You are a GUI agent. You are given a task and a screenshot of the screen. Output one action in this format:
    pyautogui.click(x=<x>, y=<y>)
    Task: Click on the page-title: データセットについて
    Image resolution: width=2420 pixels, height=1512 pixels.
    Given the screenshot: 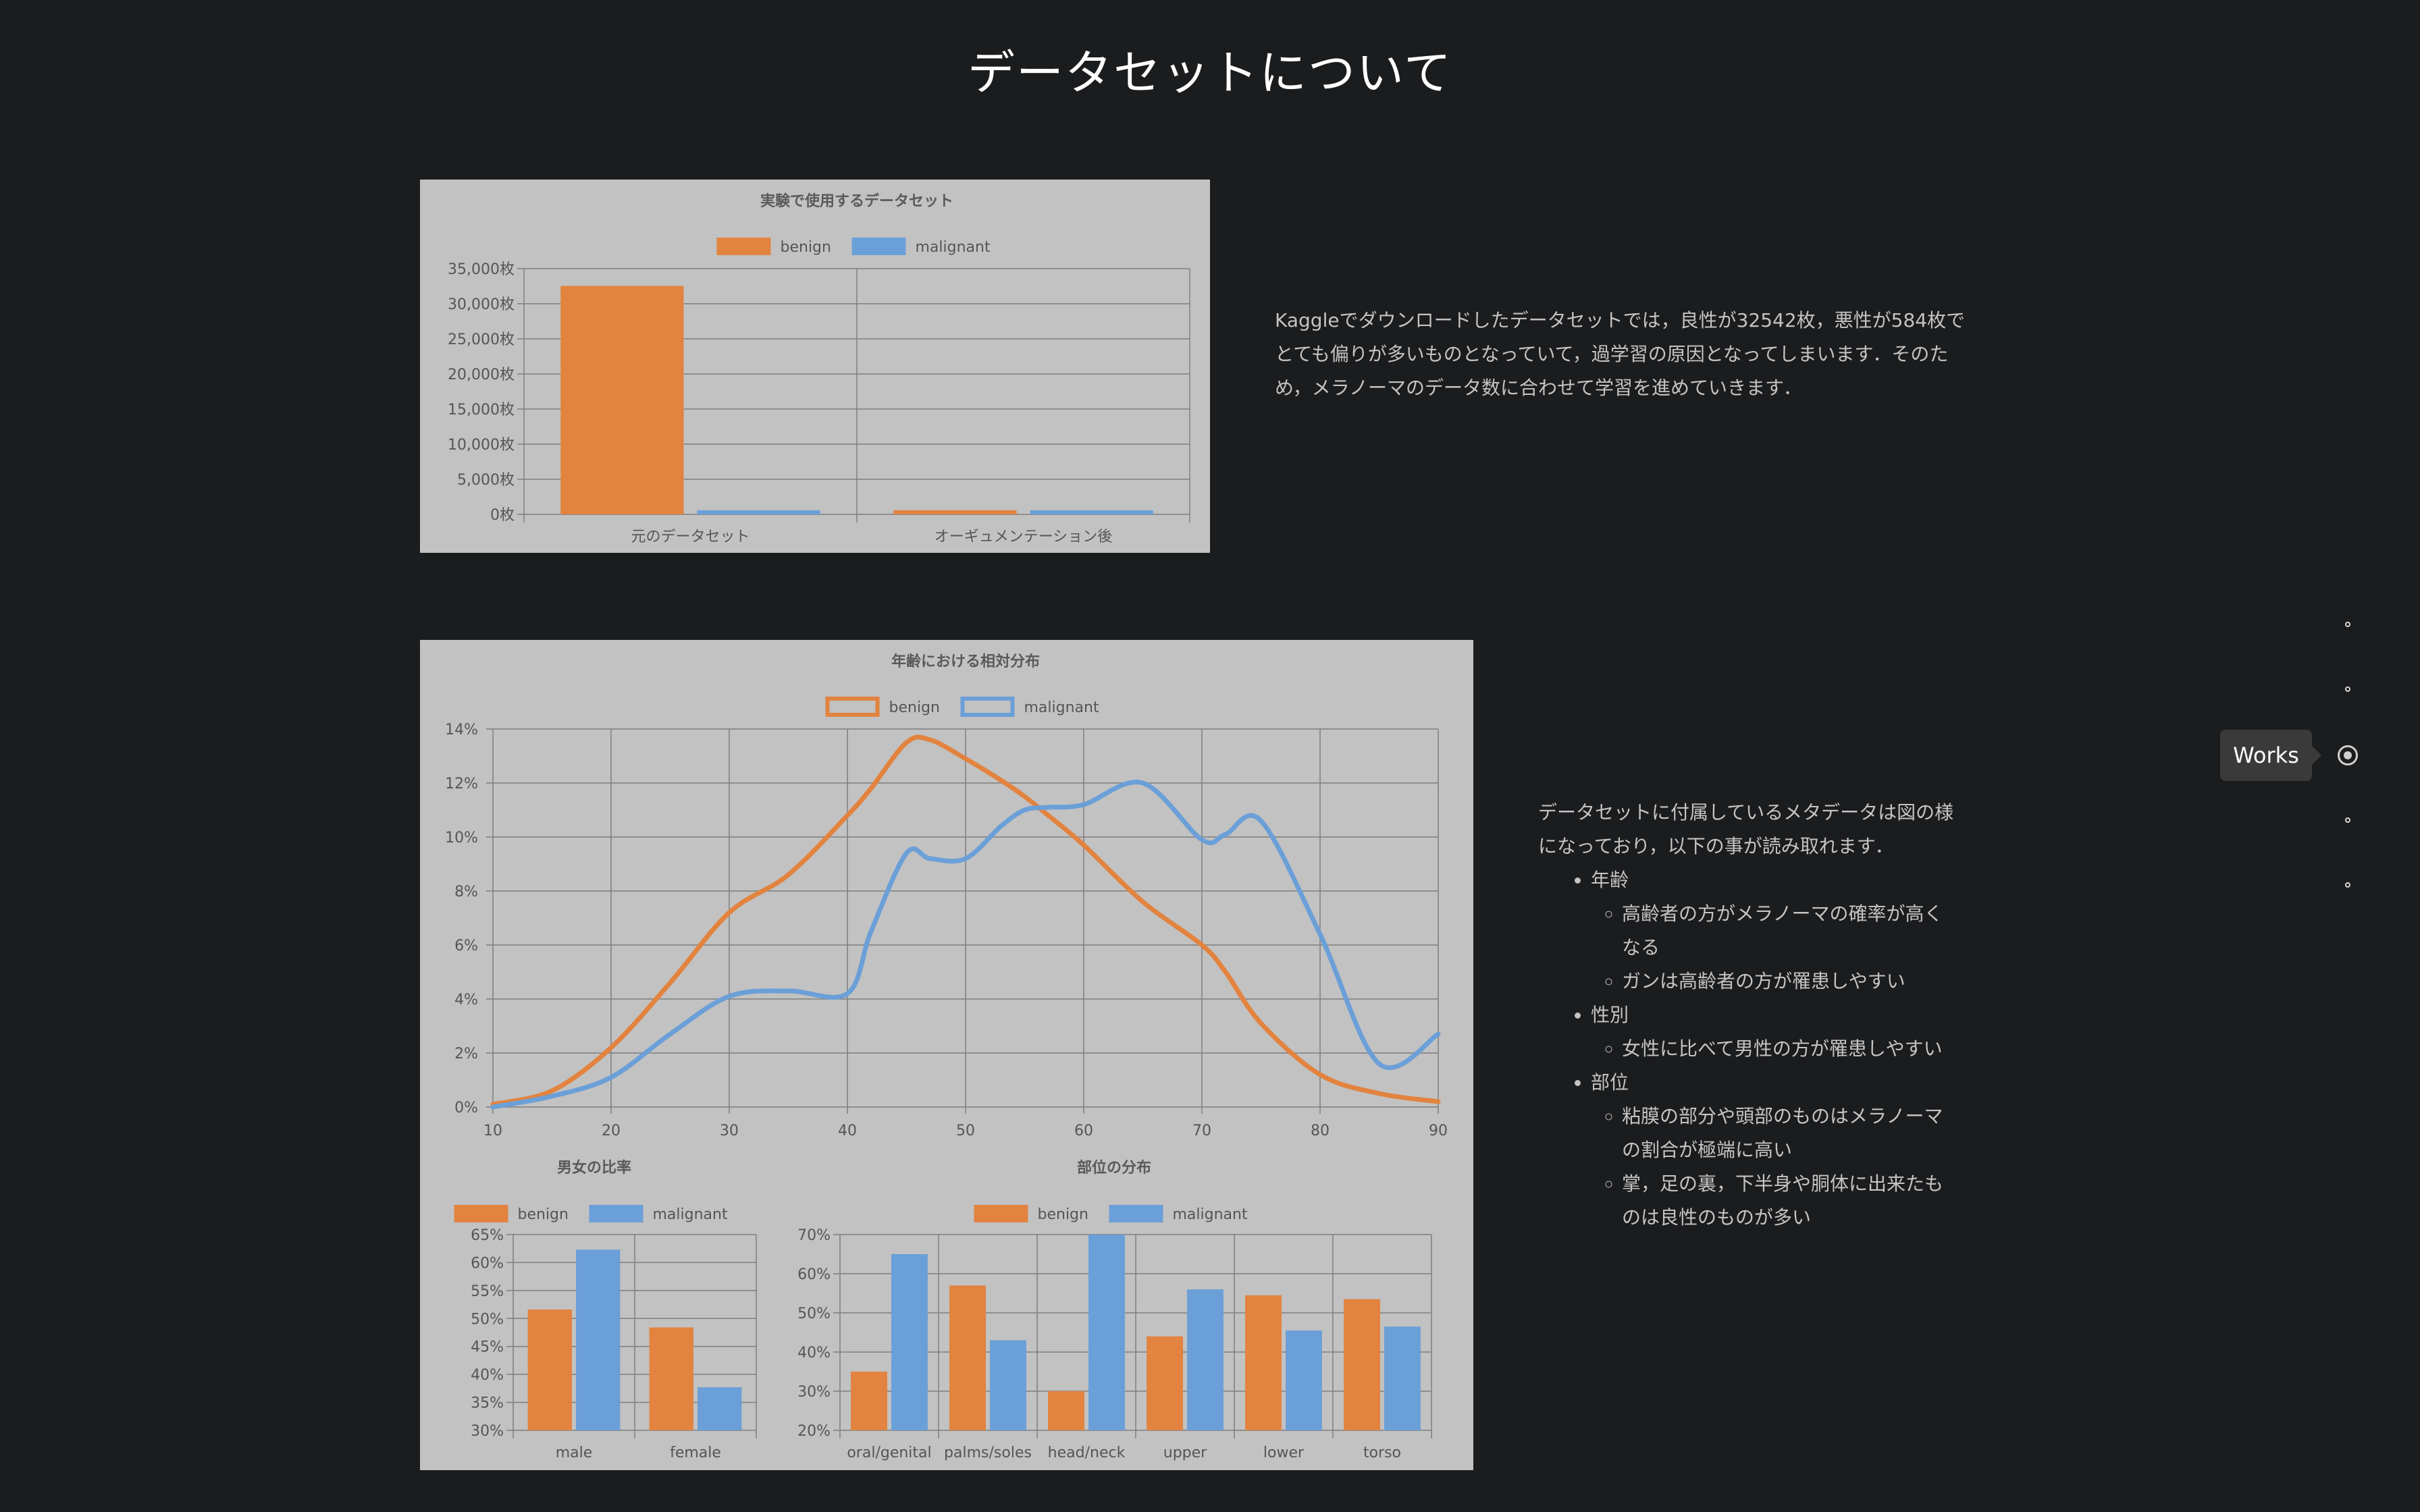 What is the action you would take?
    pyautogui.click(x=1210, y=73)
    